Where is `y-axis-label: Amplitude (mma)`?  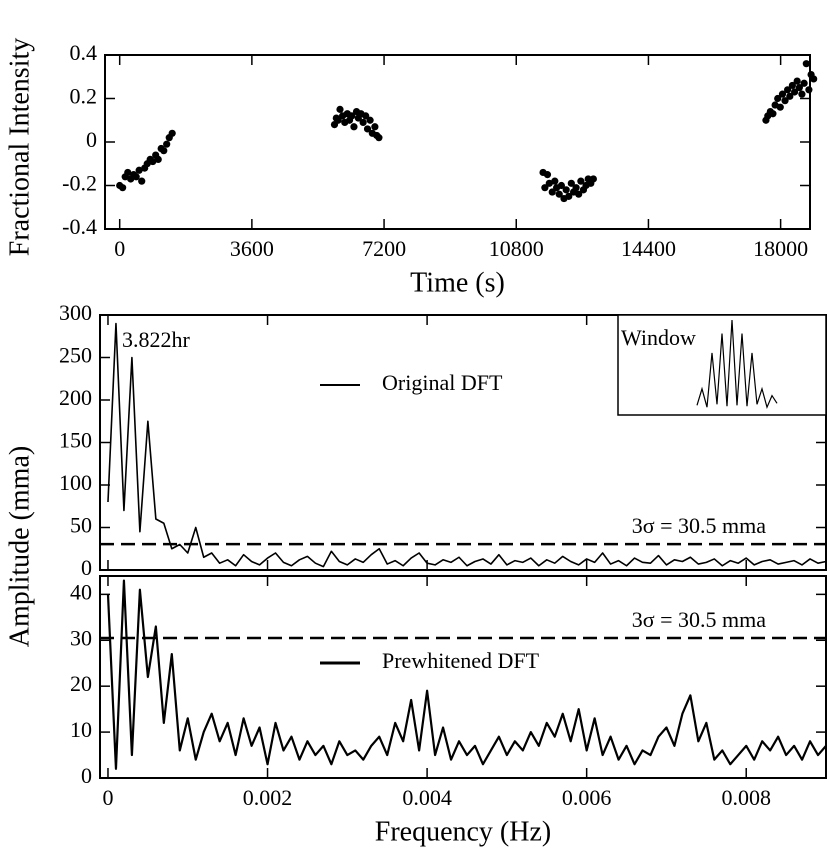
y-axis-label: Amplitude (mma) is located at coordinates (19, 546).